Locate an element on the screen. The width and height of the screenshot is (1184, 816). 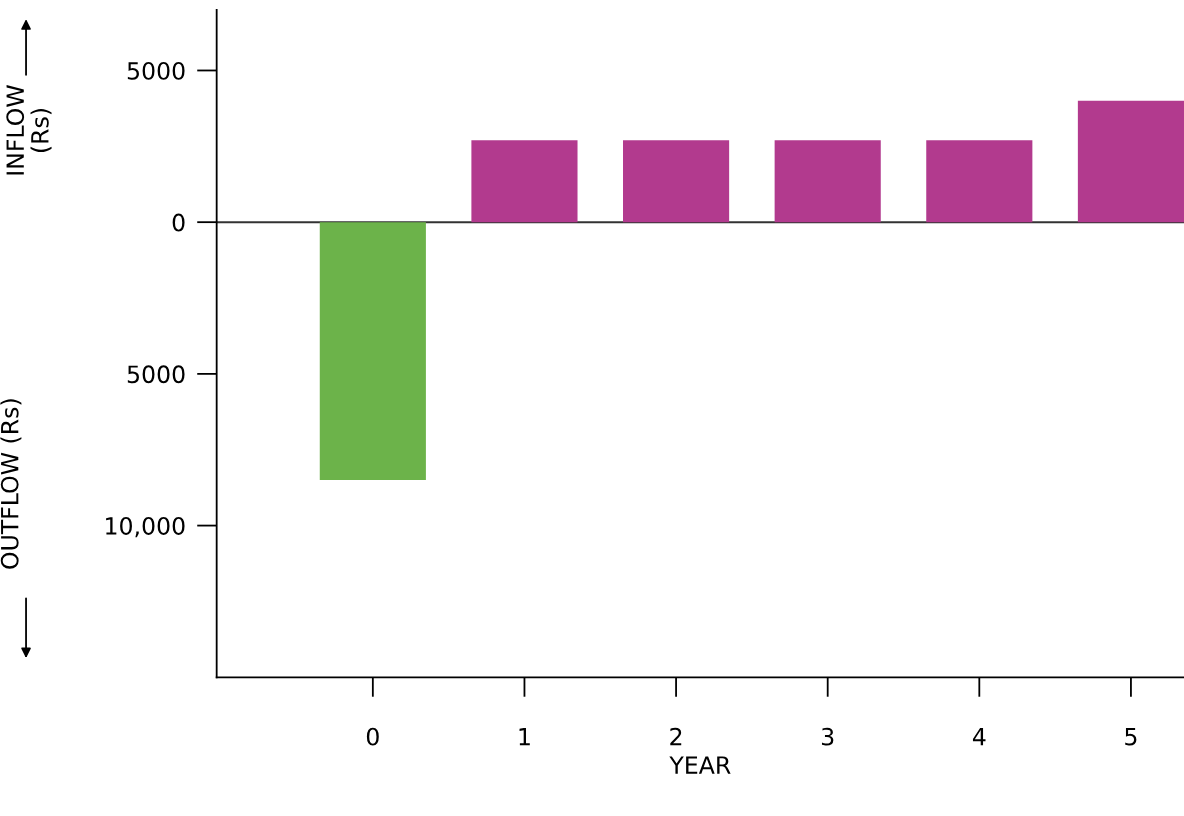
x-tick-label: 1 is located at coordinates (524, 737).